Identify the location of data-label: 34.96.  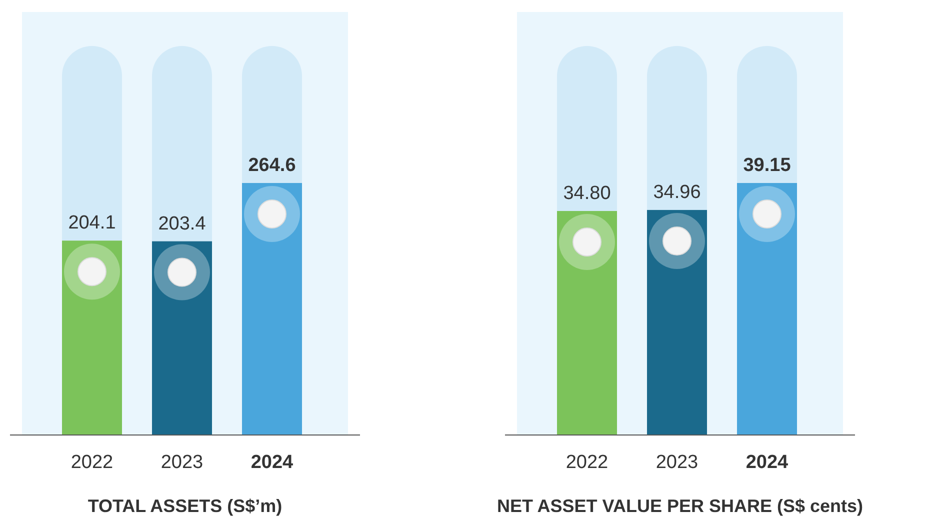
(677, 192).